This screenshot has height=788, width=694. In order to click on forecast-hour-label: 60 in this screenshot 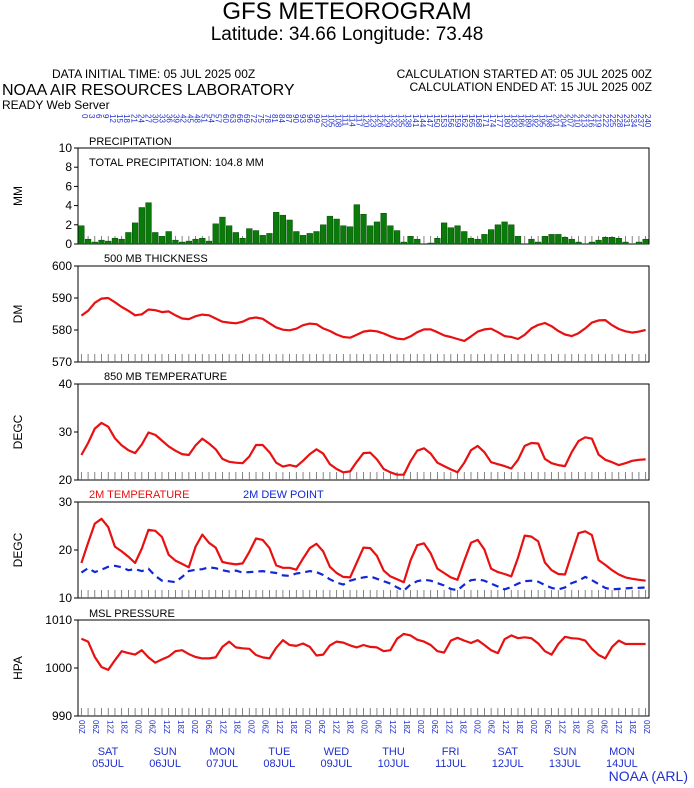, I will do `click(225, 118)`.